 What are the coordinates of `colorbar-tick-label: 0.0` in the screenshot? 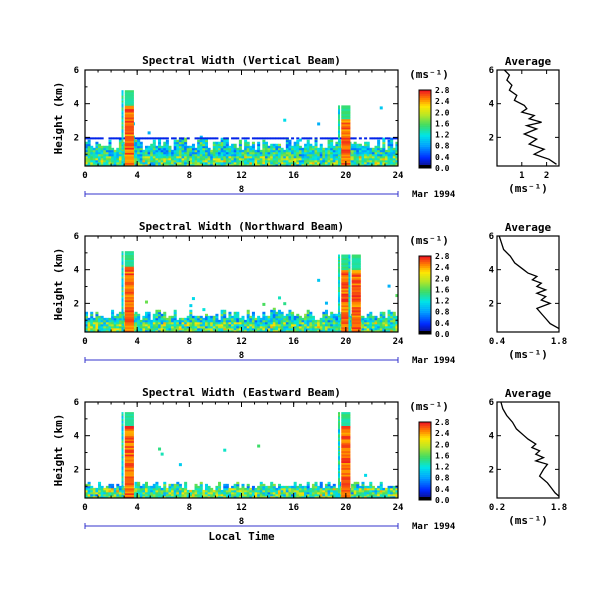 It's located at (442, 168).